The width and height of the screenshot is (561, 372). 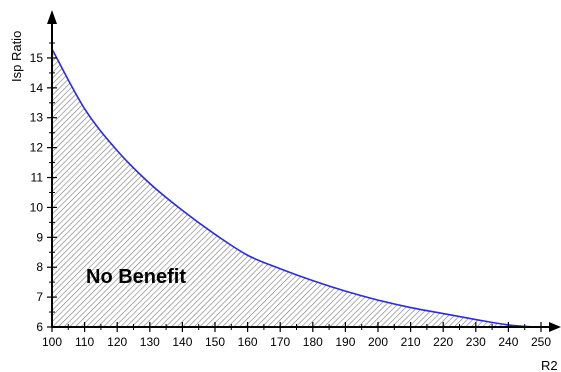 I want to click on y-tick-label-12: 12, so click(x=37, y=148).